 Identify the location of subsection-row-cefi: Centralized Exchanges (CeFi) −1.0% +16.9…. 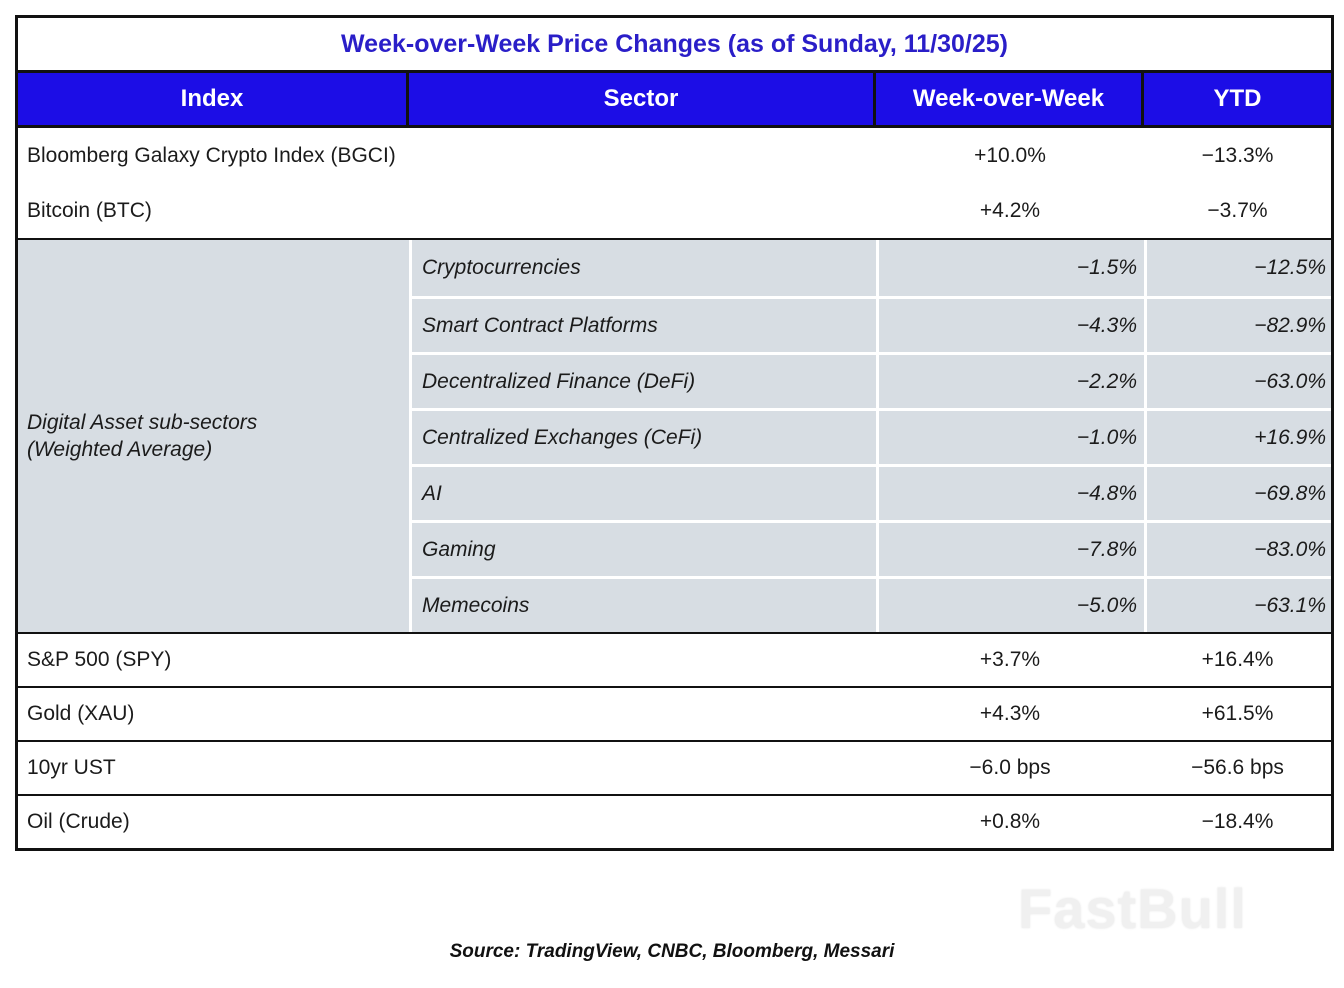
(870, 436).